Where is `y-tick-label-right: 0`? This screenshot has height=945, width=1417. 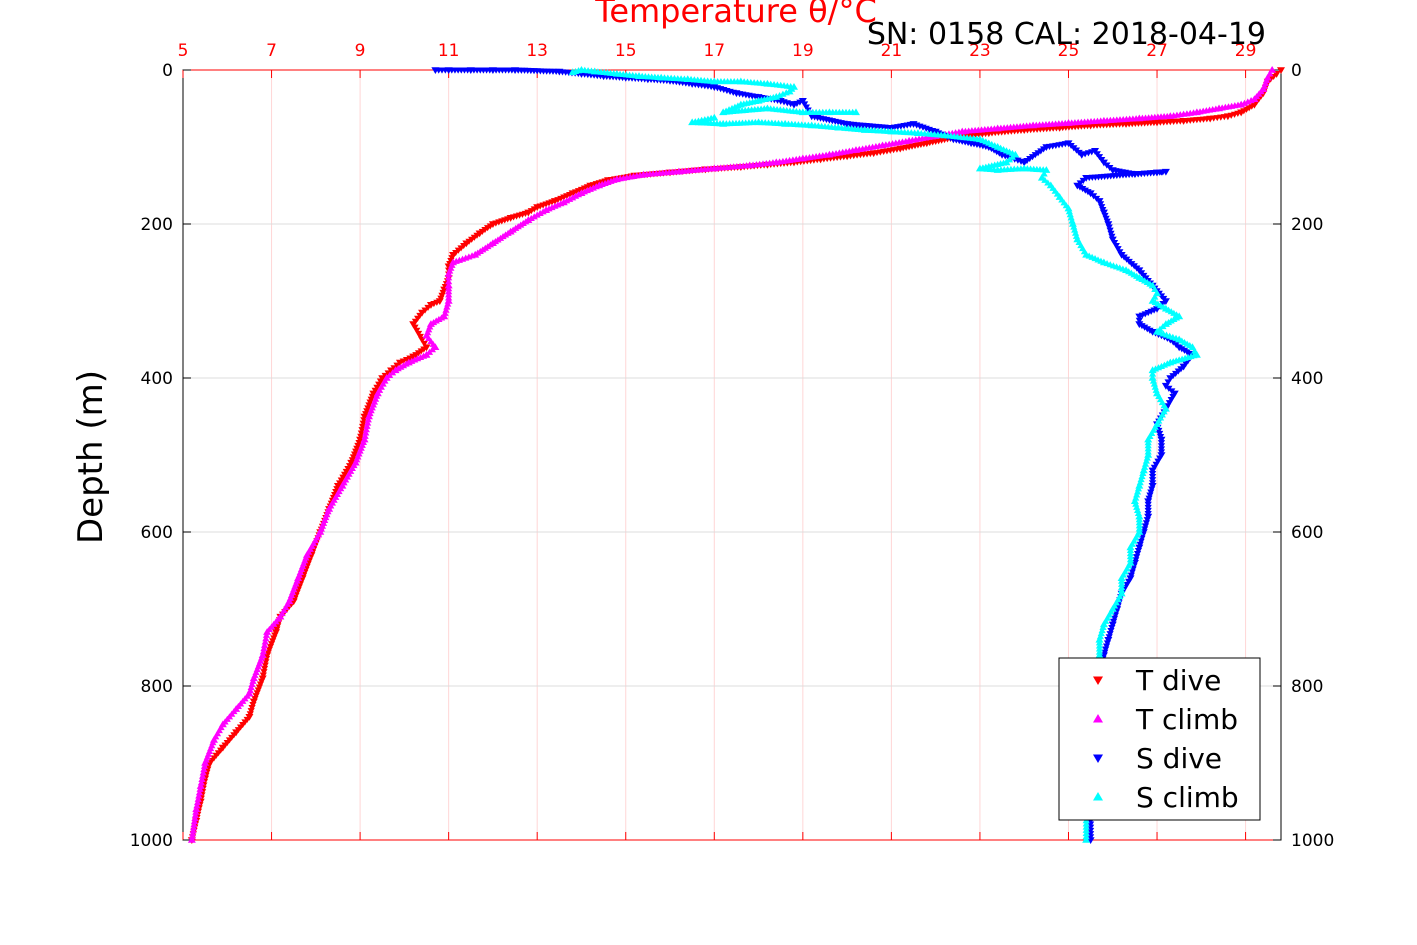
y-tick-label-right: 0 is located at coordinates (1296, 71).